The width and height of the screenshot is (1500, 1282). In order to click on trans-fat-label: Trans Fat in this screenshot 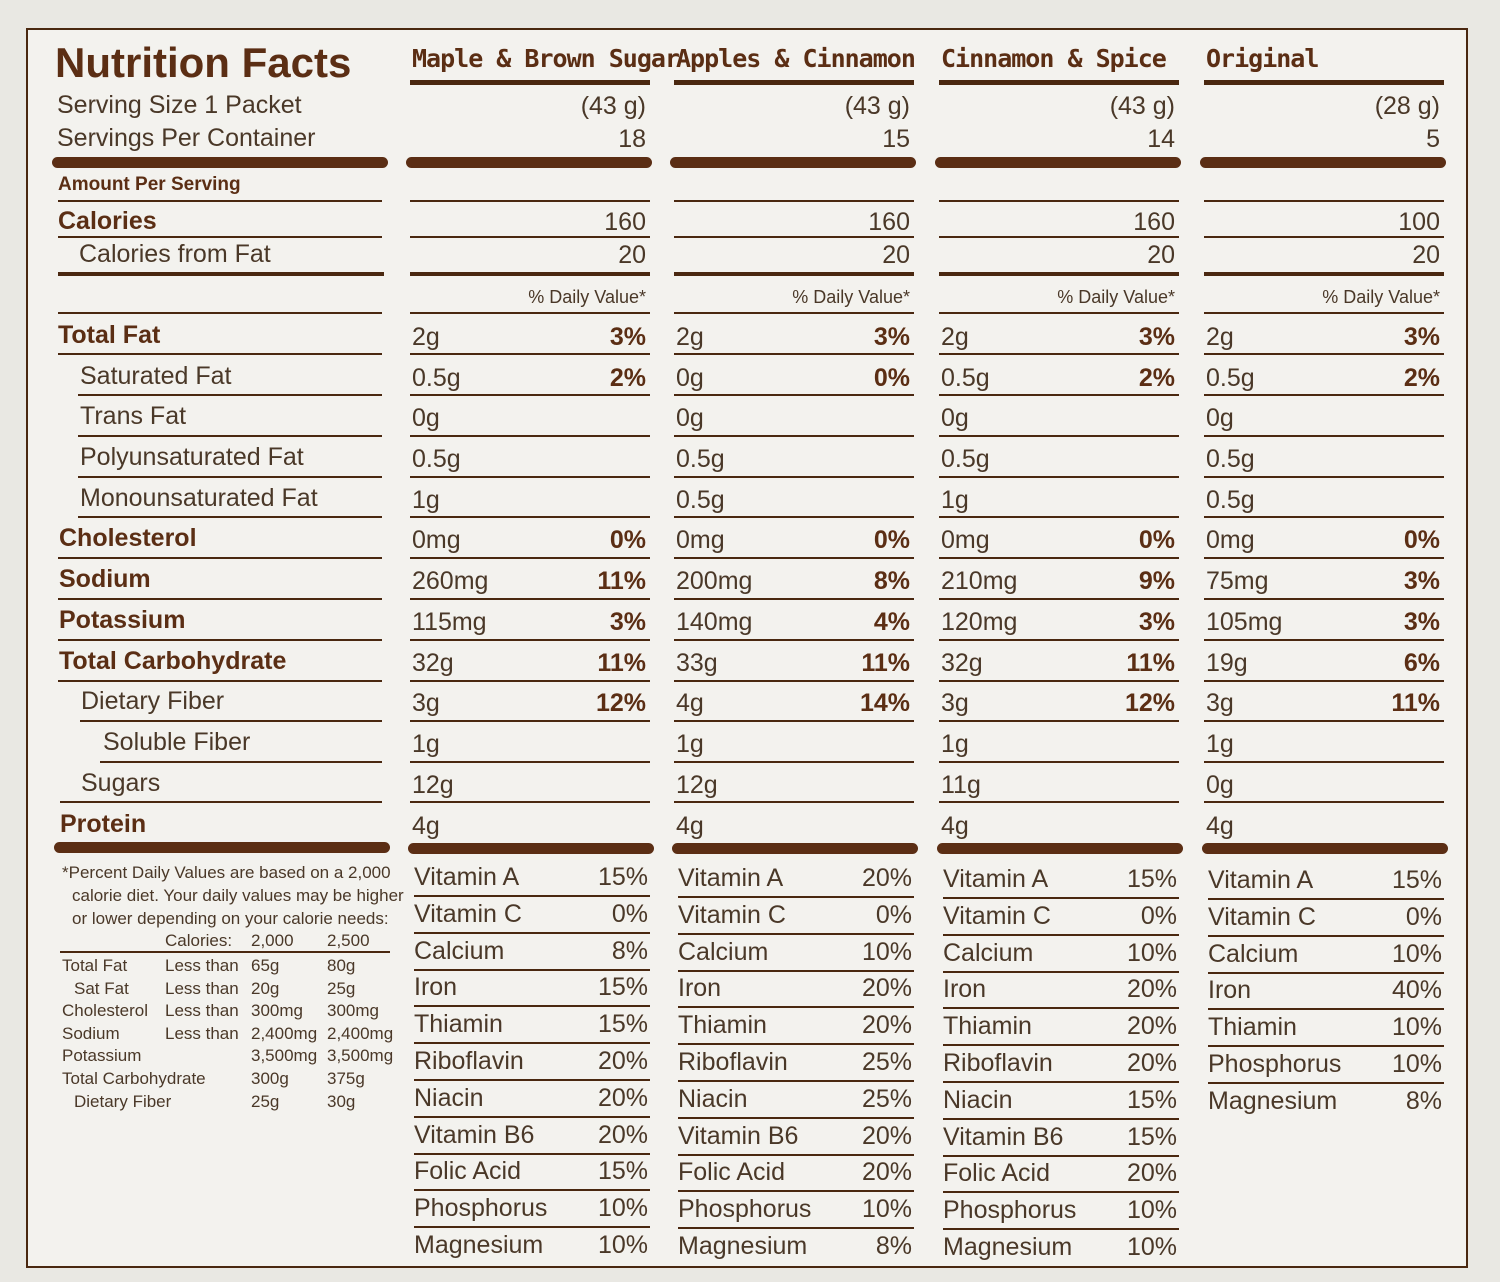, I will do `click(133, 416)`.